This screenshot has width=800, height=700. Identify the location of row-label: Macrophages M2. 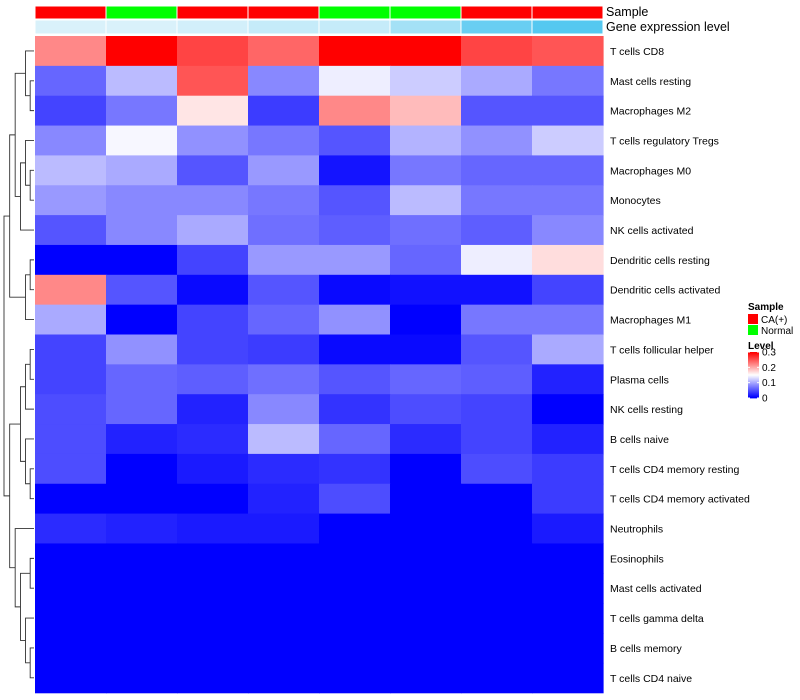
(650, 112).